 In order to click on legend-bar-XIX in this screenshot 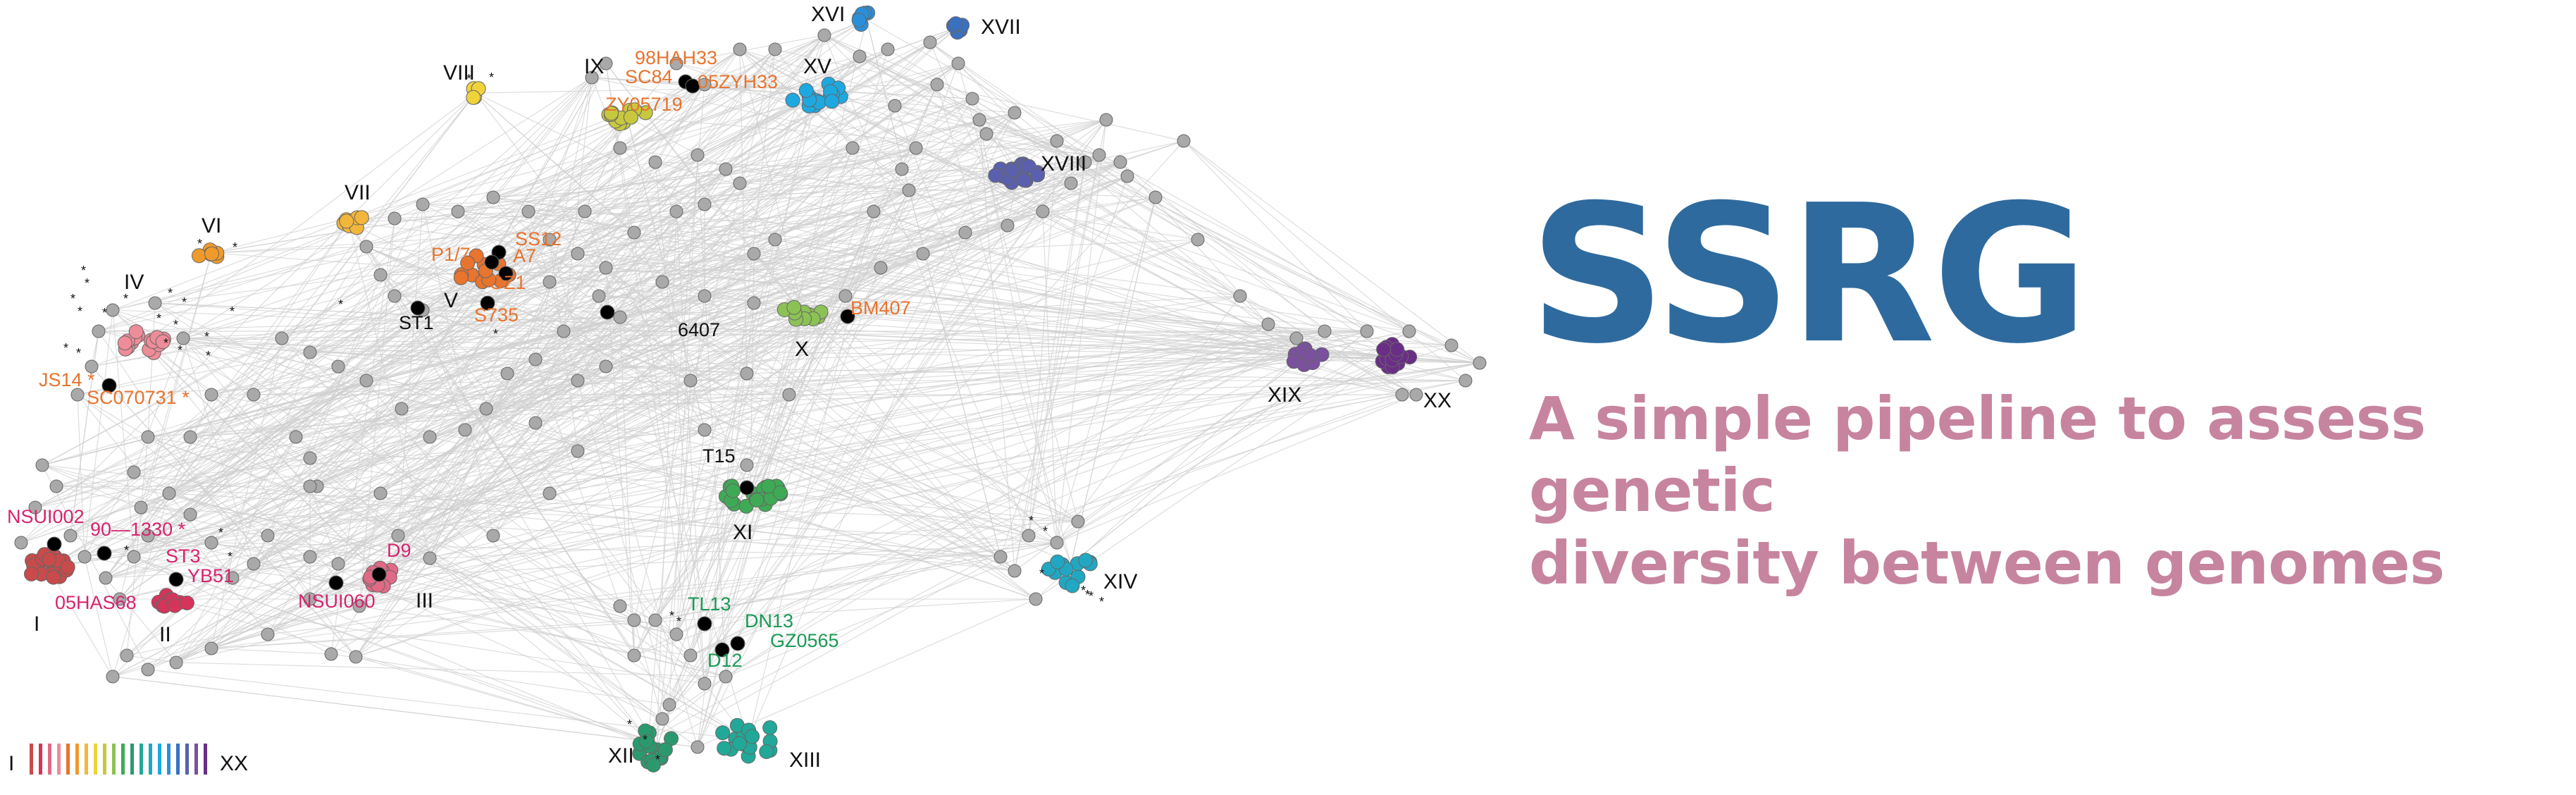, I will do `click(196, 759)`.